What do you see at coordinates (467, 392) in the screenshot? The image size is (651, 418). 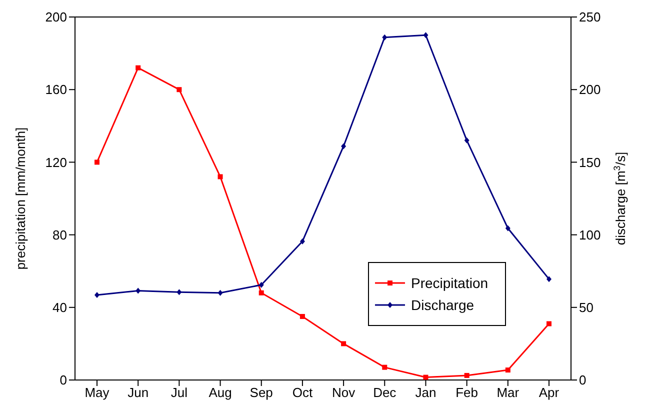 I see `x-tick-label: Feb` at bounding box center [467, 392].